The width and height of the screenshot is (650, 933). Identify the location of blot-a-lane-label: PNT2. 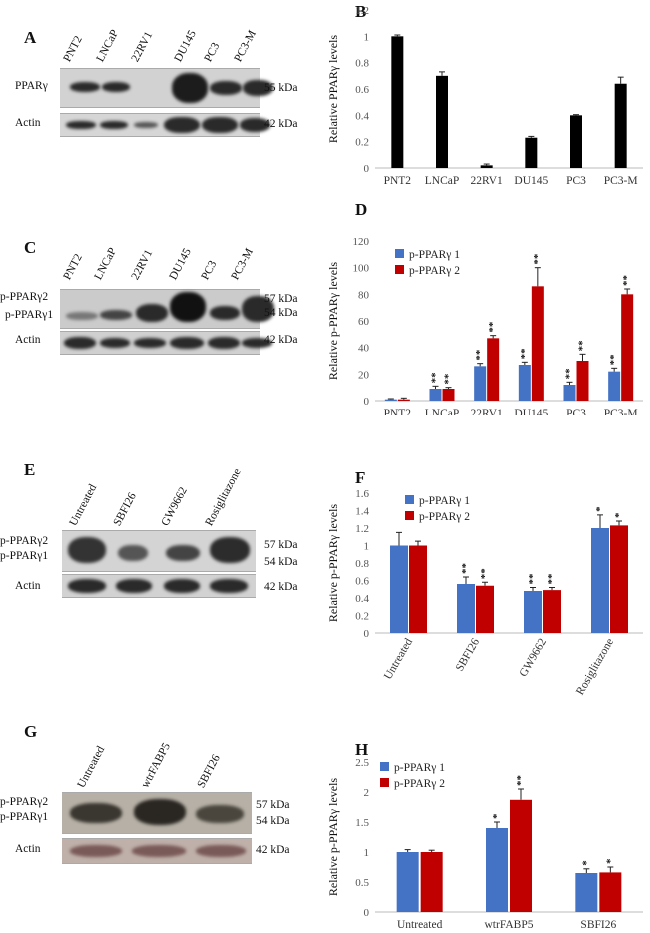
(73, 49).